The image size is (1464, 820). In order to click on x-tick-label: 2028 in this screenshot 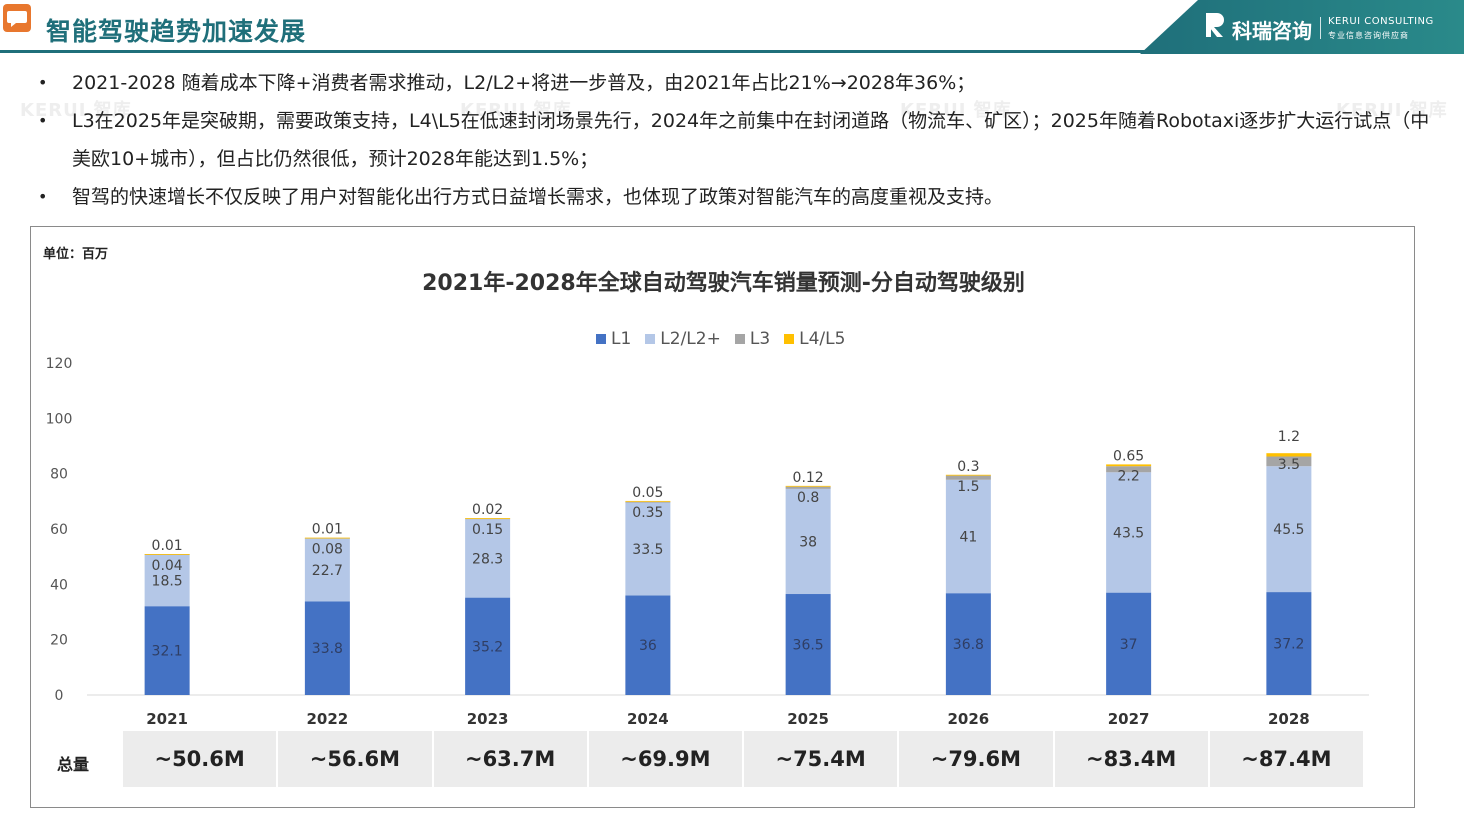, I will do `click(1289, 719)`.